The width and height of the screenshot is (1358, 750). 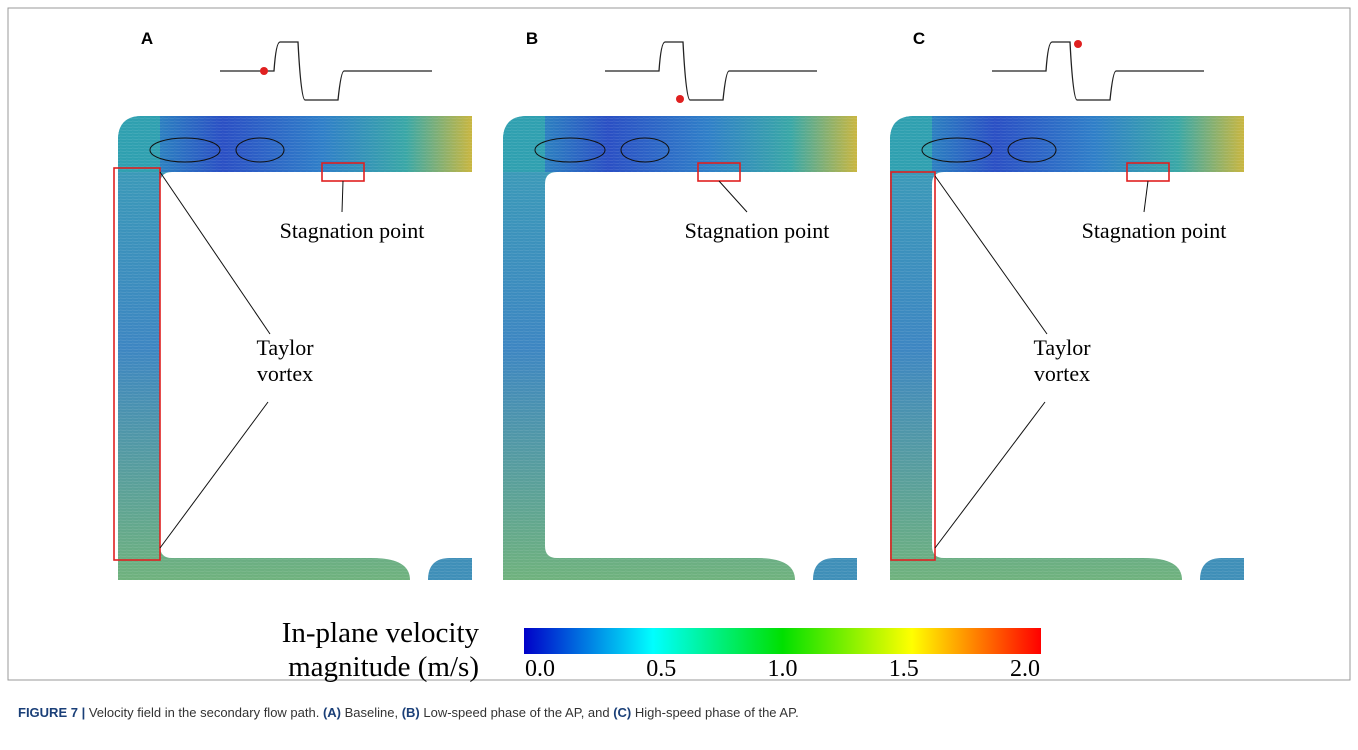 I want to click on colorbar-tick-label: 1.0, so click(x=783, y=669).